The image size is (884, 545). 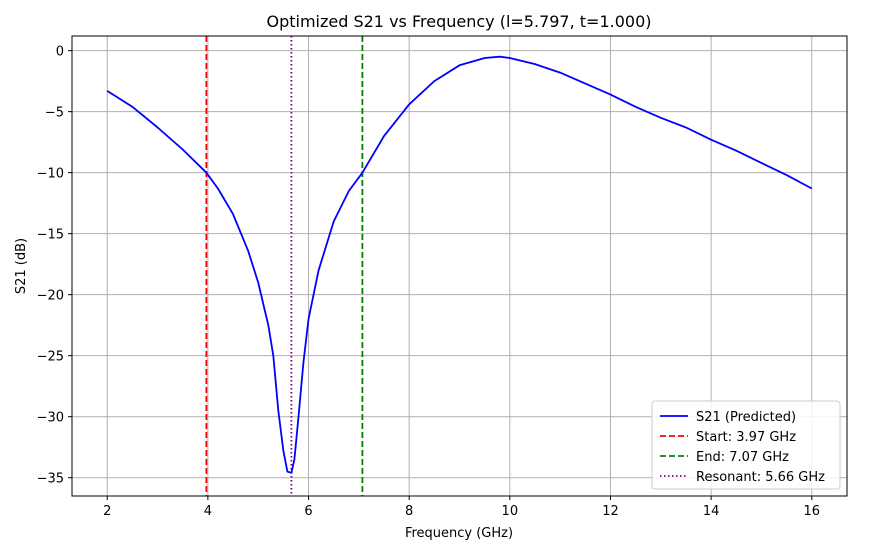 I want to click on x-axis-ticks: 2 4 6 8 10 12 14 16, so click(x=461, y=507).